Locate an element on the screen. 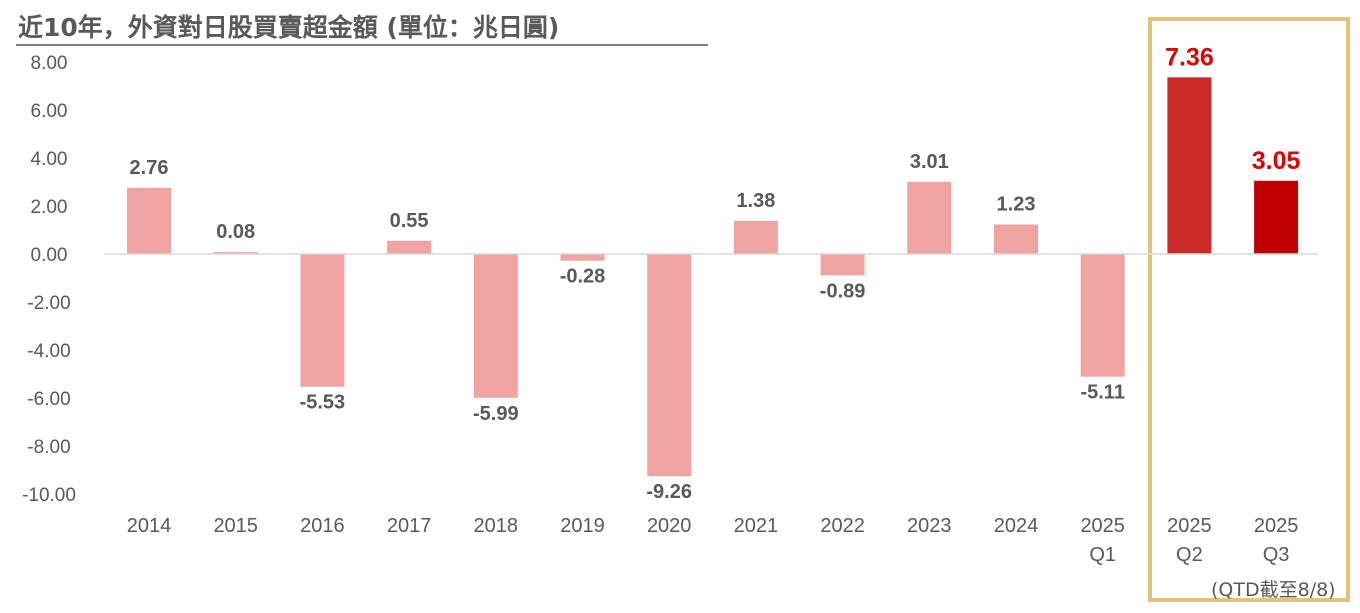 The height and width of the screenshot is (613, 1360). x-tick-label-line: 2024 is located at coordinates (1016, 526).